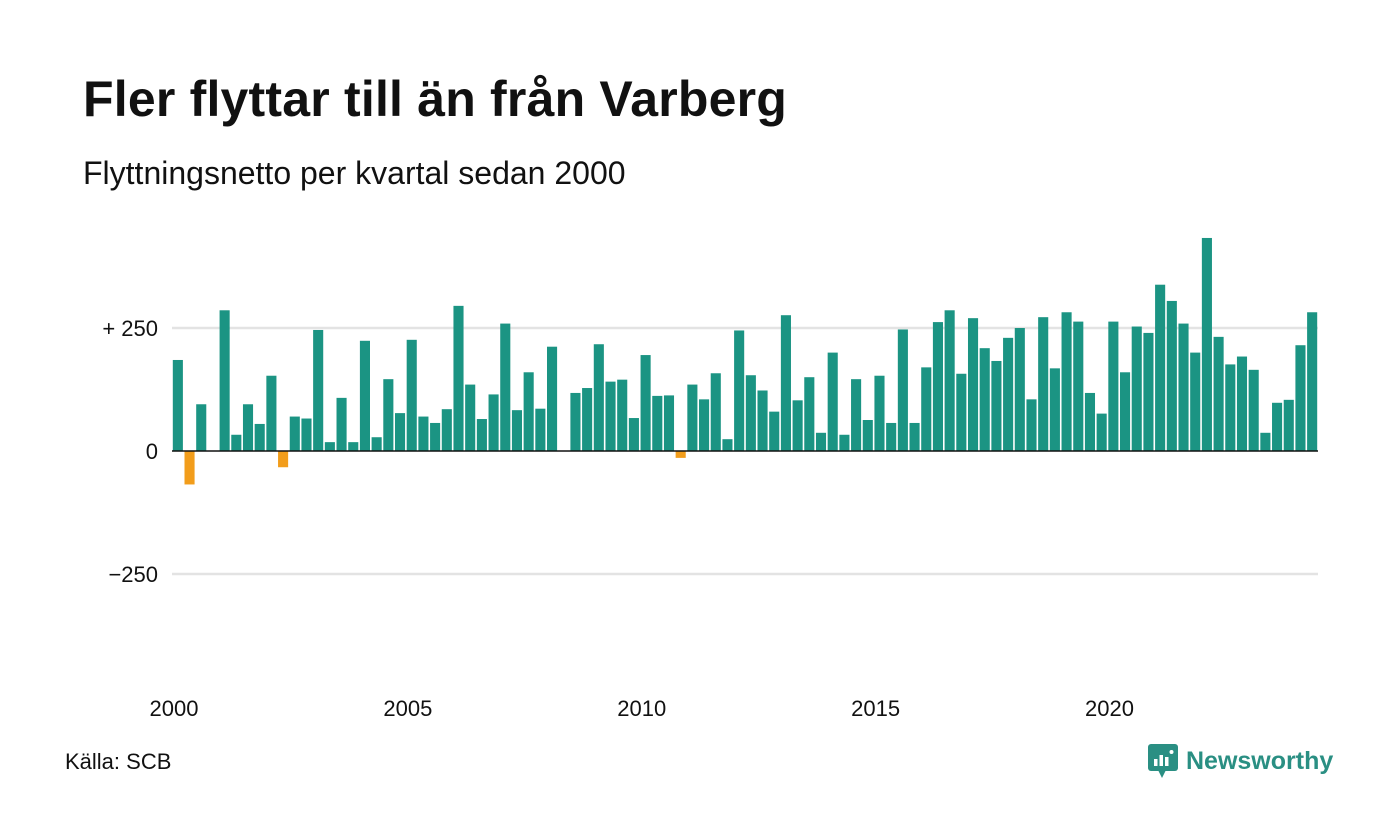 Image resolution: width=1400 pixels, height=840 pixels. I want to click on y-tick-label: + 250, so click(130, 328).